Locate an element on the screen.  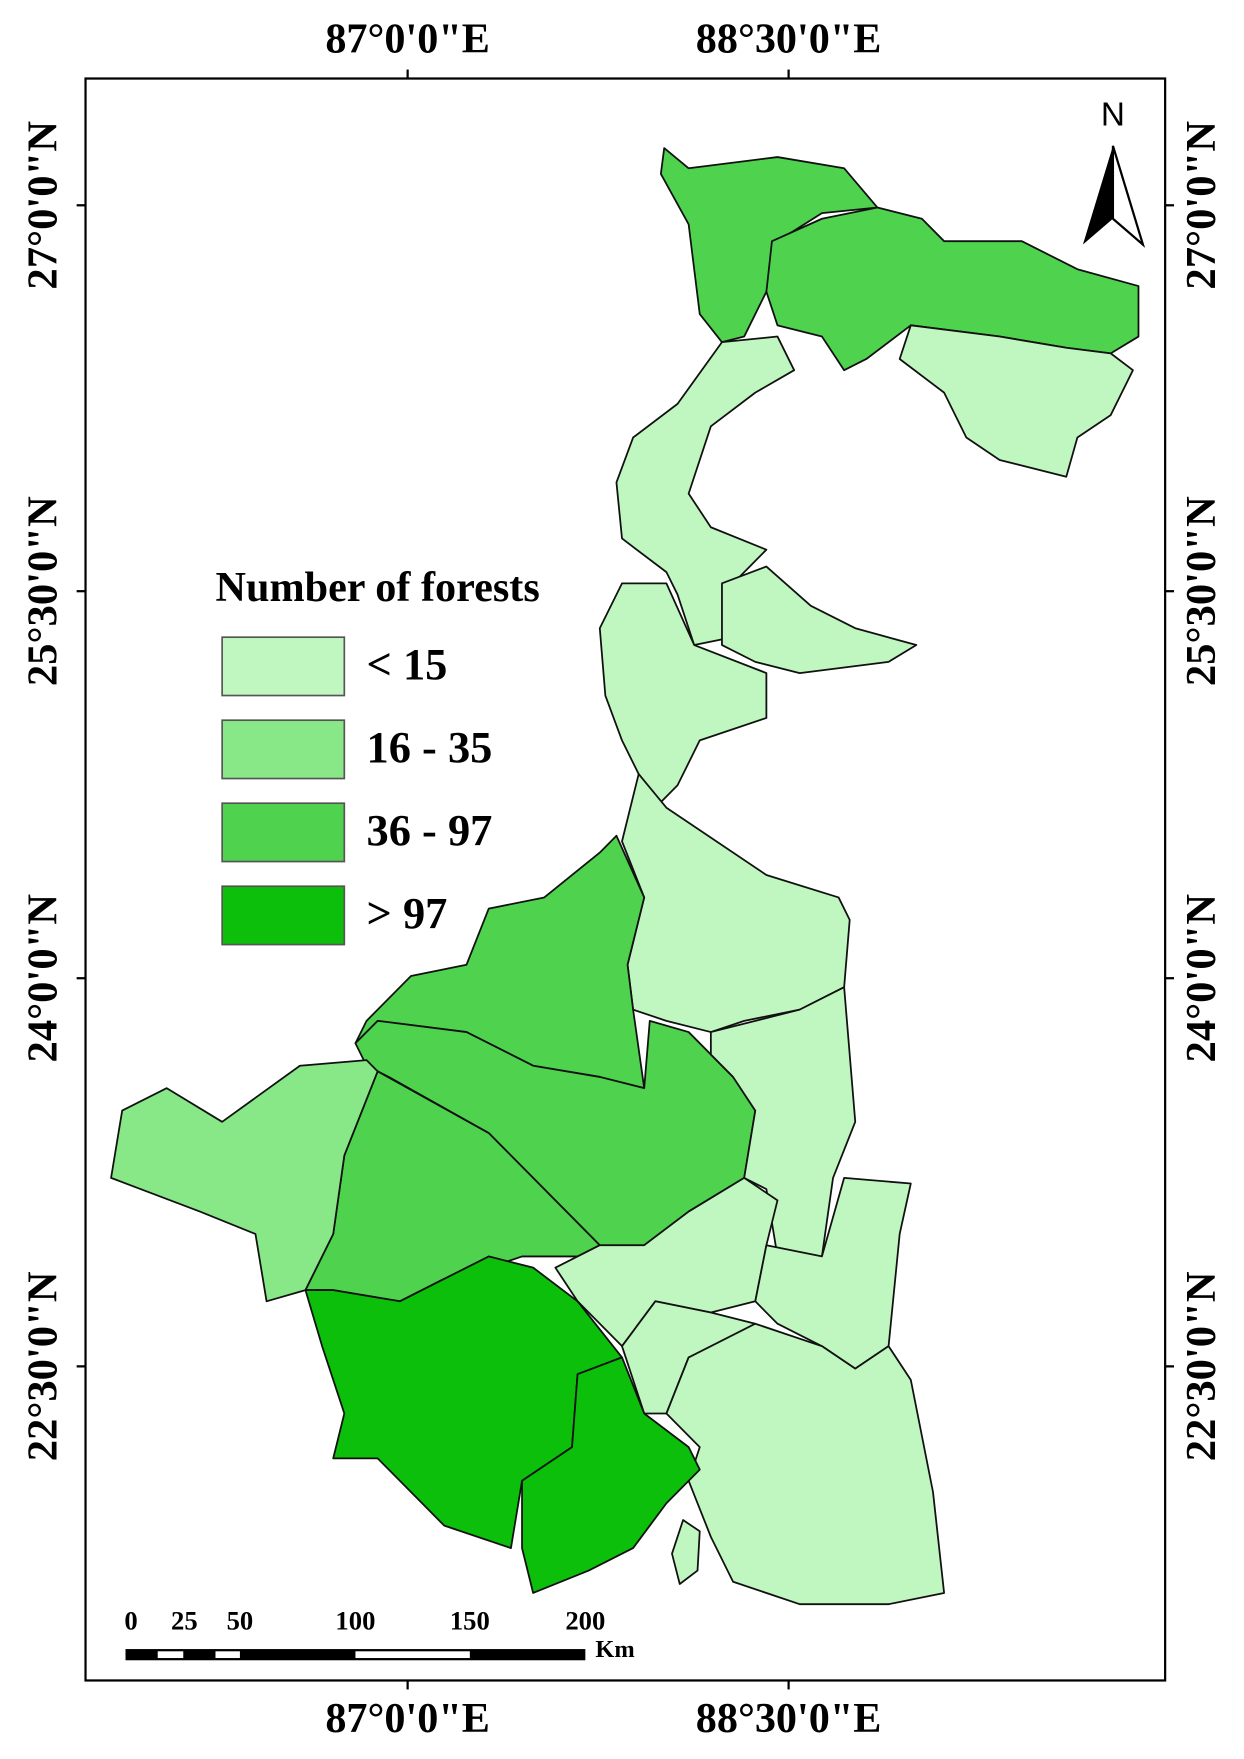
top-axis-label: 87°0'0"E is located at coordinates (407, 38).